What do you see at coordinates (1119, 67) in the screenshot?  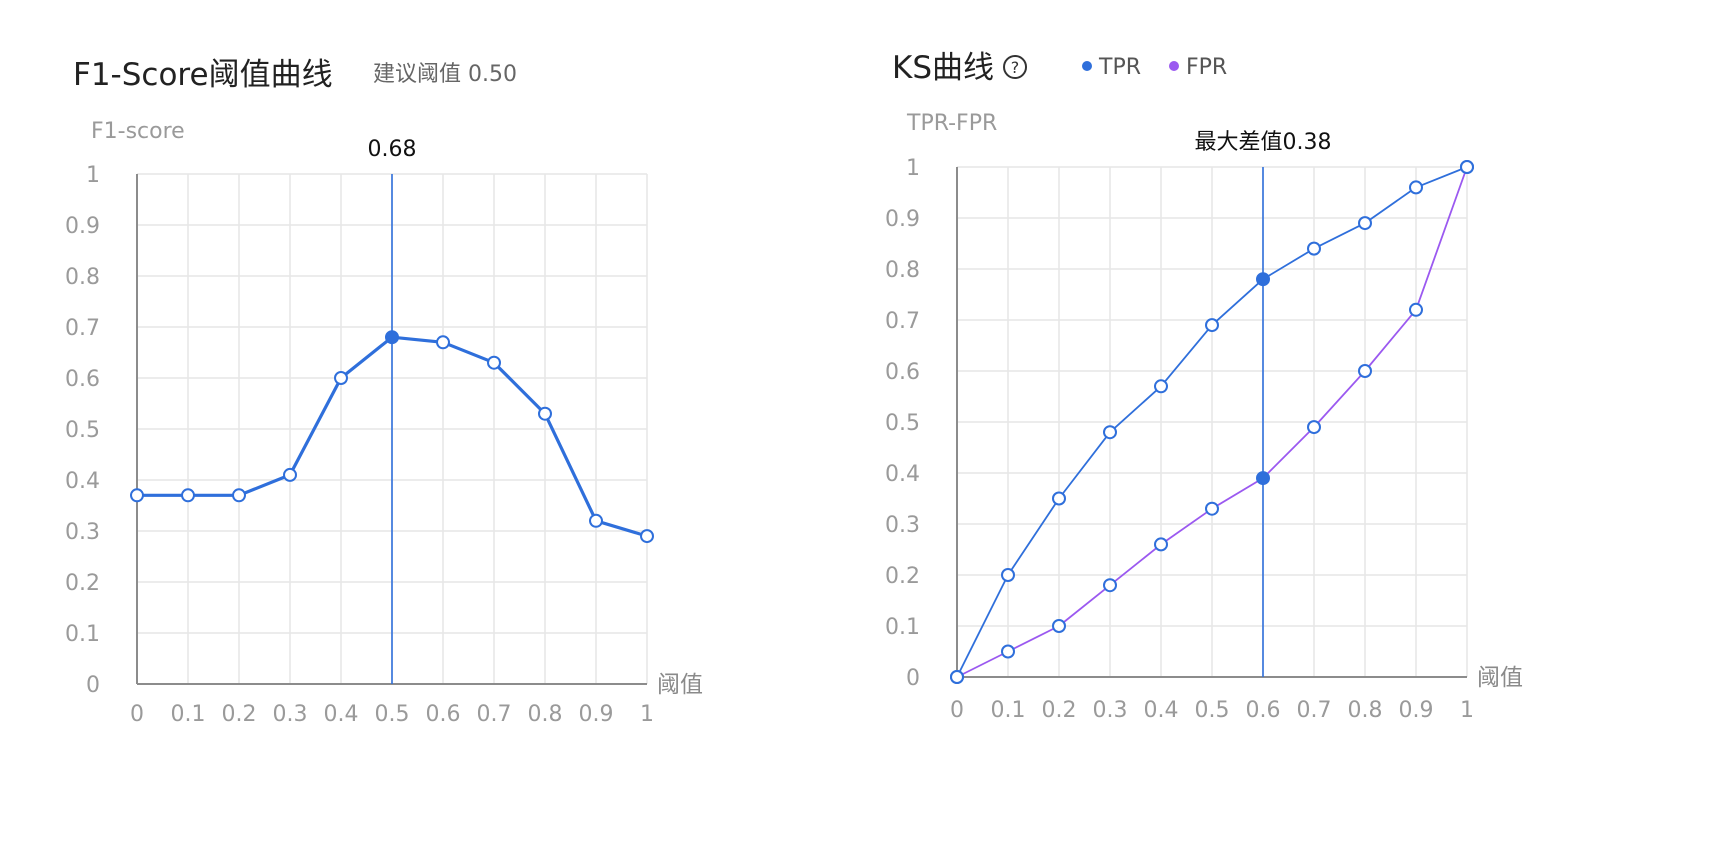 I see `legend-label: TPR` at bounding box center [1119, 67].